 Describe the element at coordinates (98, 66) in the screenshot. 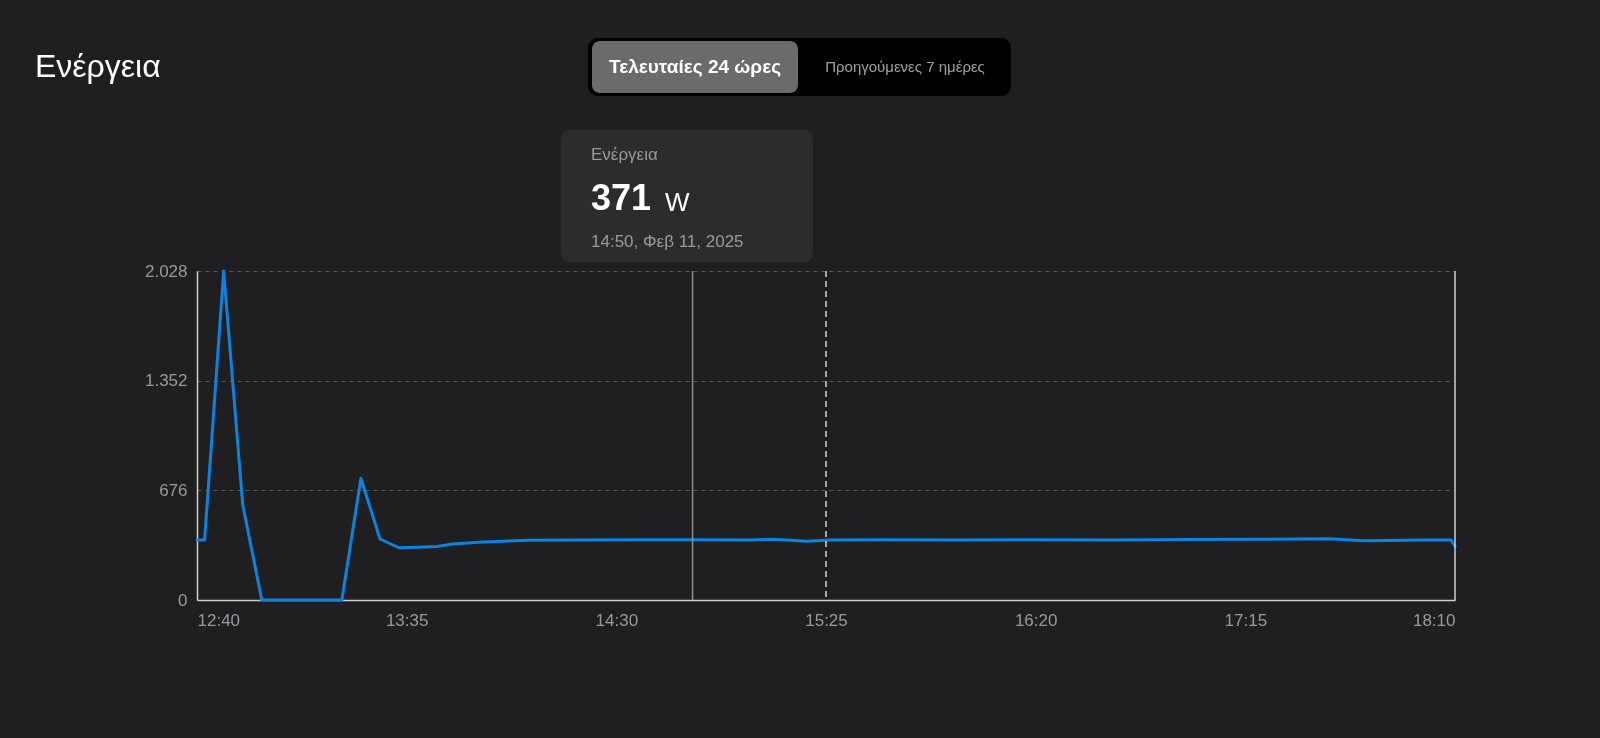

I see `chart-title: Ενέργεια` at that location.